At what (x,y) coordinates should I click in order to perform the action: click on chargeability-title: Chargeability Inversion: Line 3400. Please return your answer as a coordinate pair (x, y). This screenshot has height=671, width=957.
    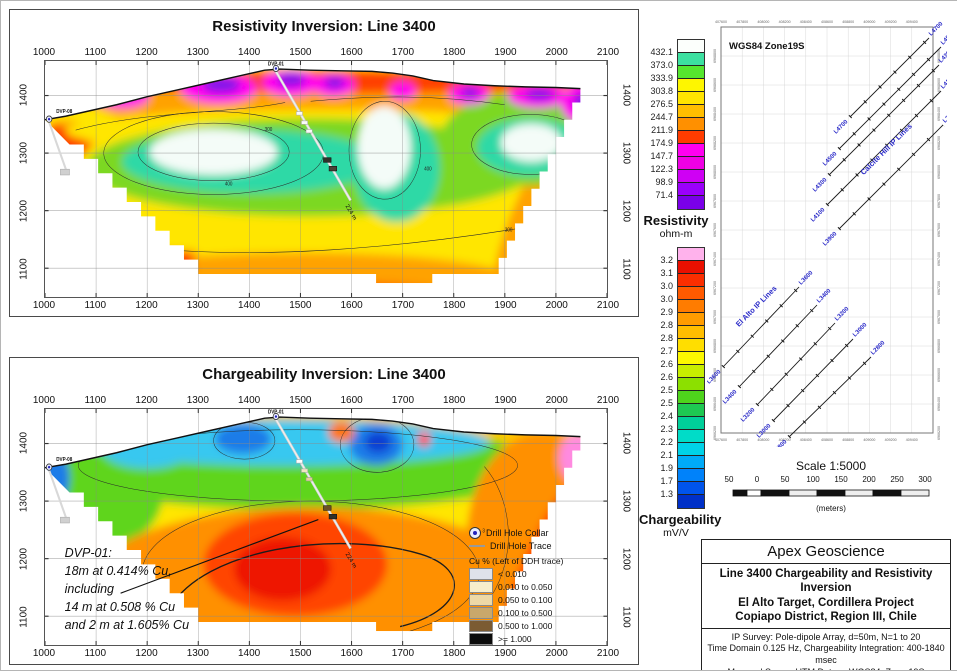
    Looking at the image, I should click on (324, 374).